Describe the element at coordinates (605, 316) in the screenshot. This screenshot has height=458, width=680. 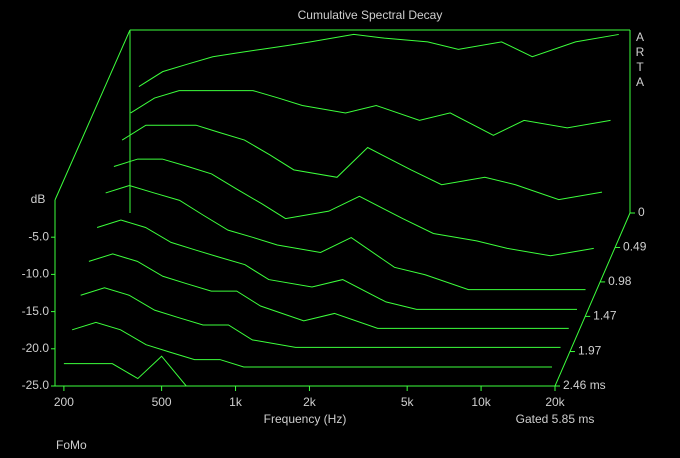
I see `z-tick-label: 1.47` at that location.